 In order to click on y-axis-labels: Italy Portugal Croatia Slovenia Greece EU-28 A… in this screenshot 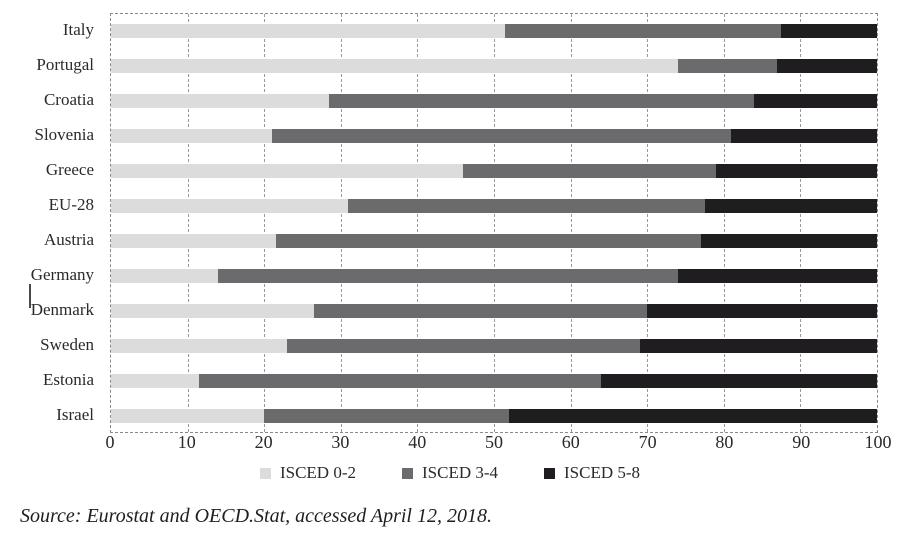, I will do `click(51, 223)`.